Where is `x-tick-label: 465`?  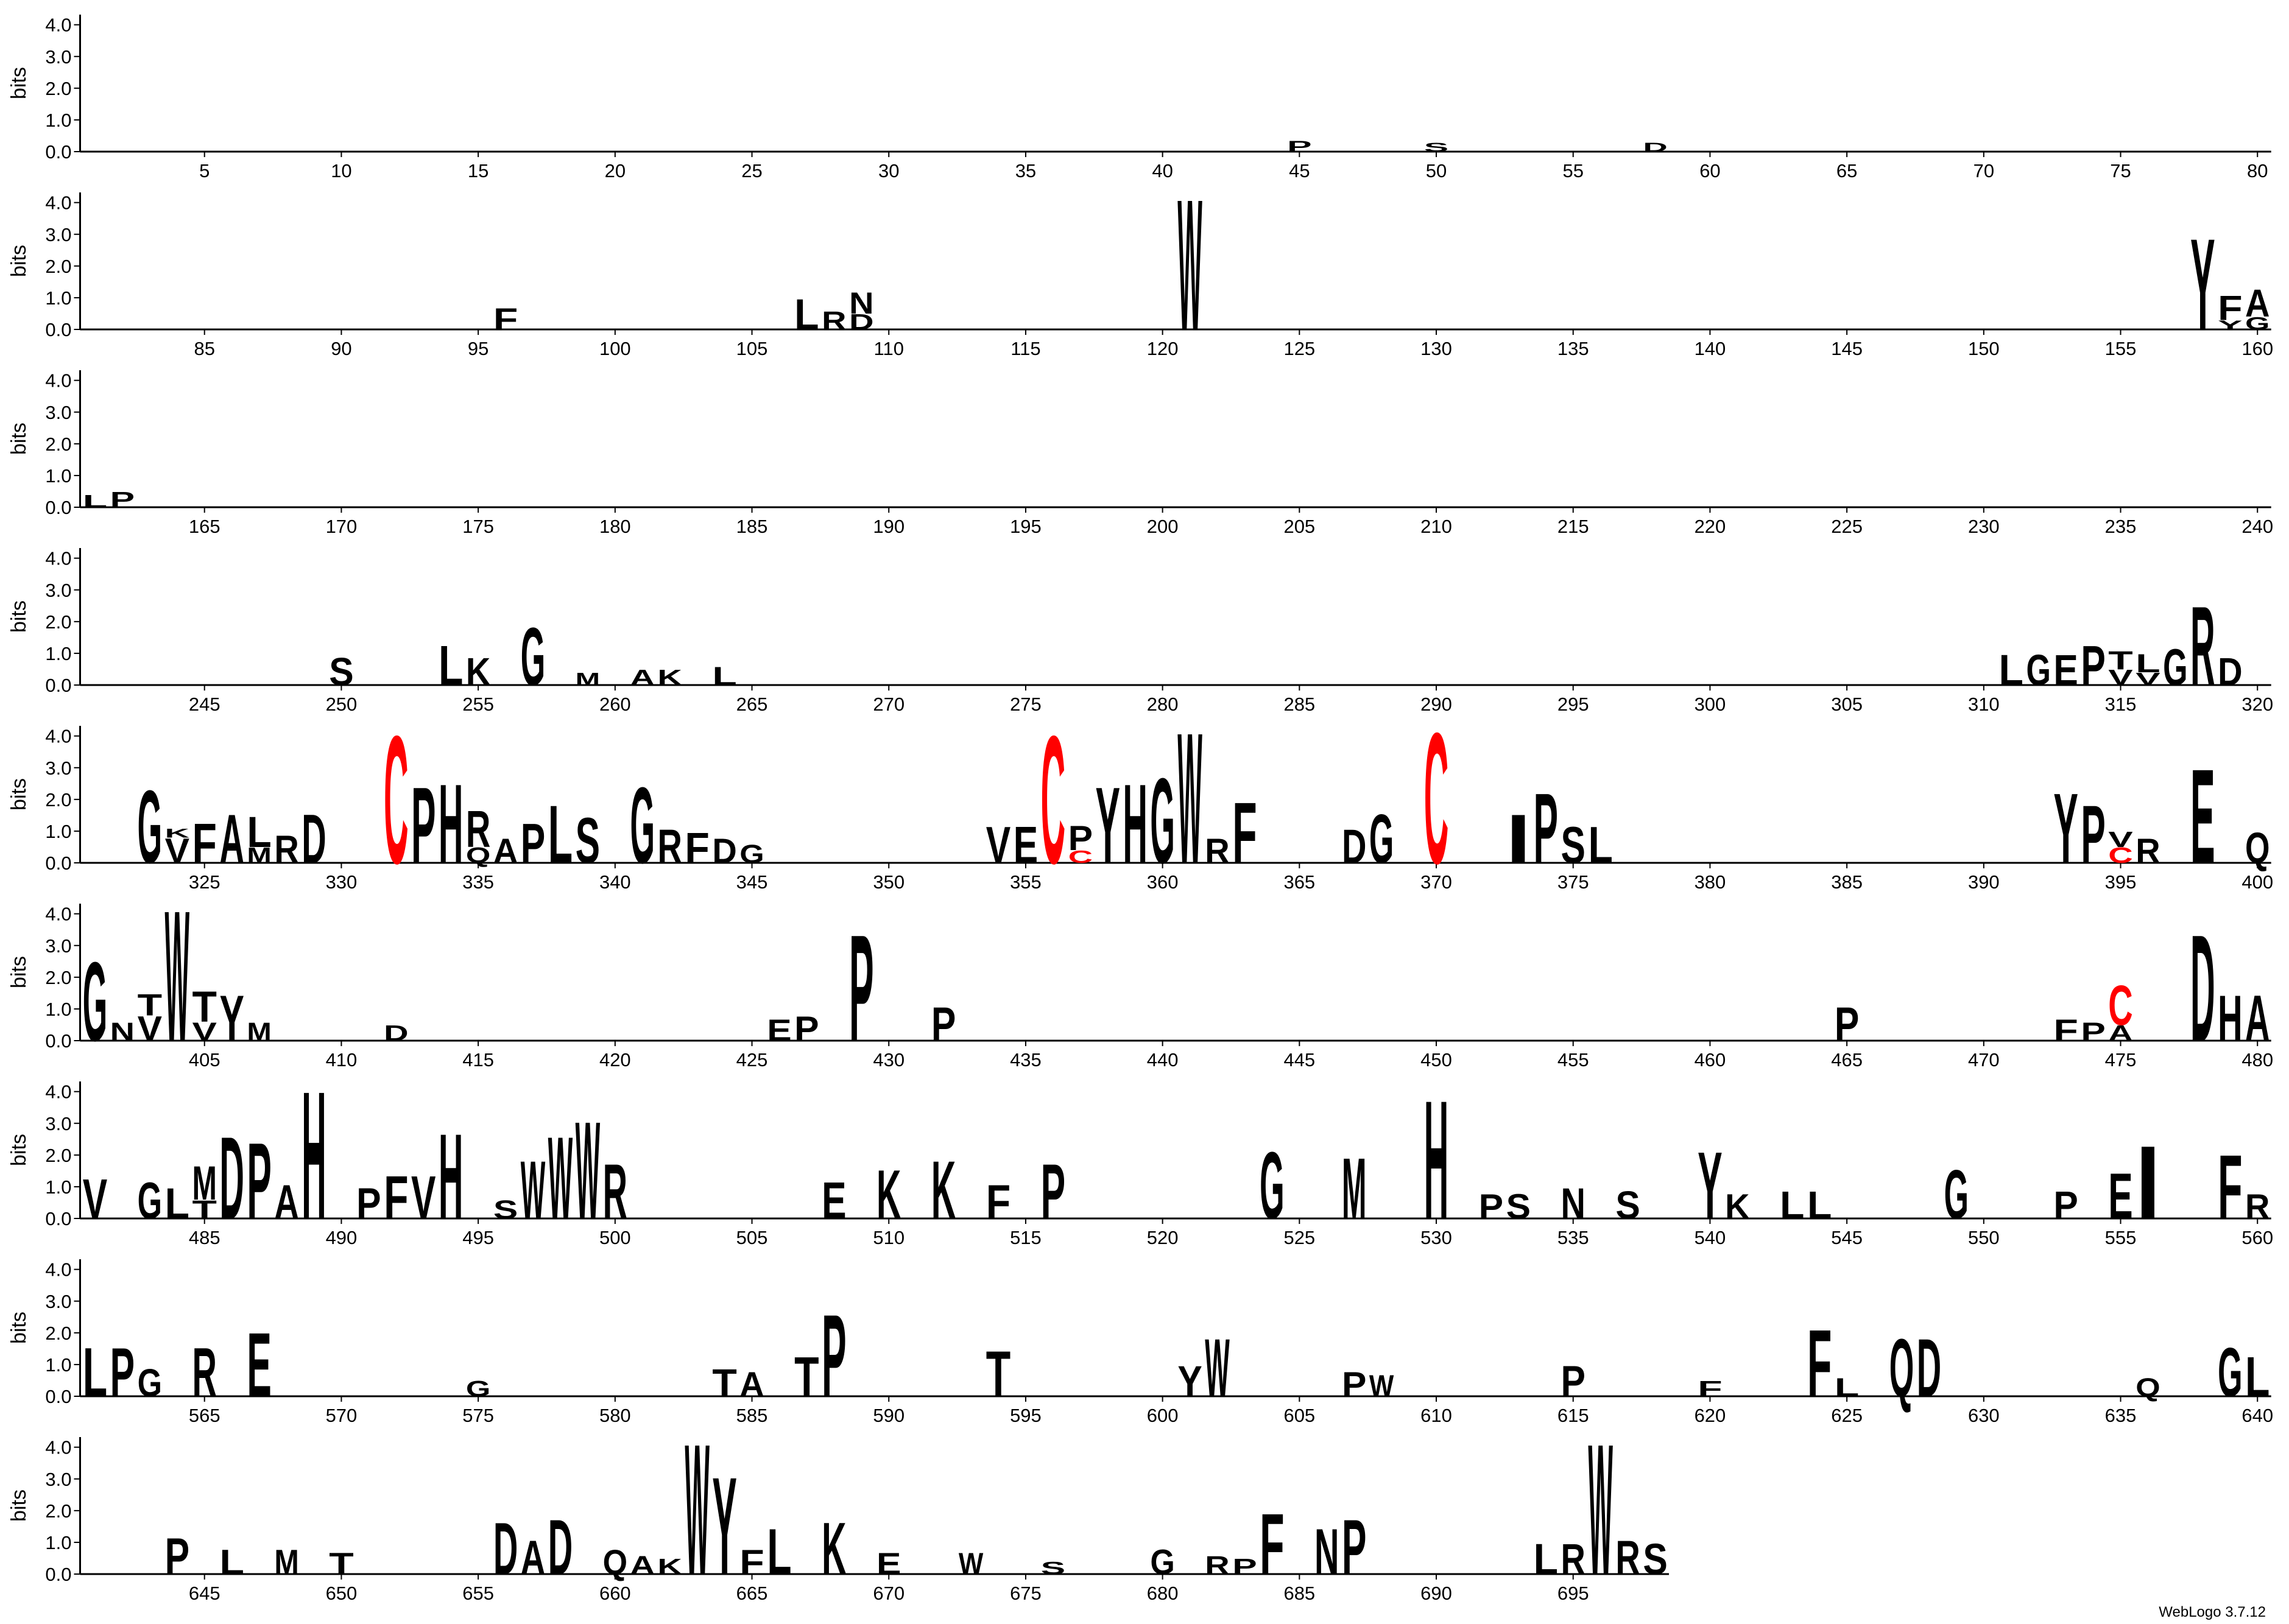
x-tick-label: 465 is located at coordinates (1847, 1059).